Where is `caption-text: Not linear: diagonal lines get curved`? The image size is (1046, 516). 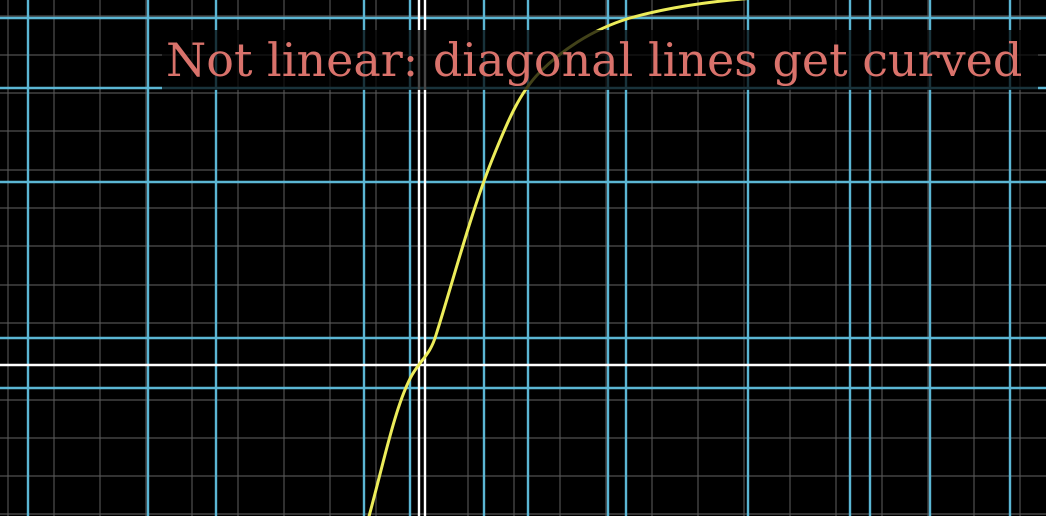 caption-text: Not linear: diagonal lines get curved is located at coordinates (594, 60).